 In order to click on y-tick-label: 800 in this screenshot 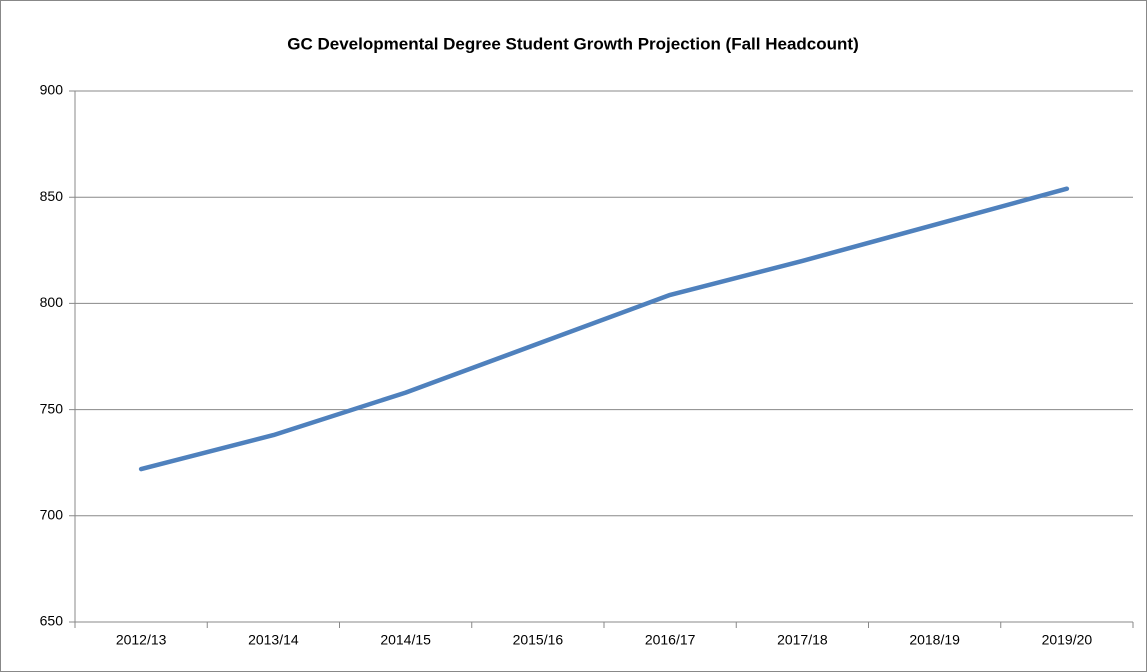, I will do `click(52, 302)`.